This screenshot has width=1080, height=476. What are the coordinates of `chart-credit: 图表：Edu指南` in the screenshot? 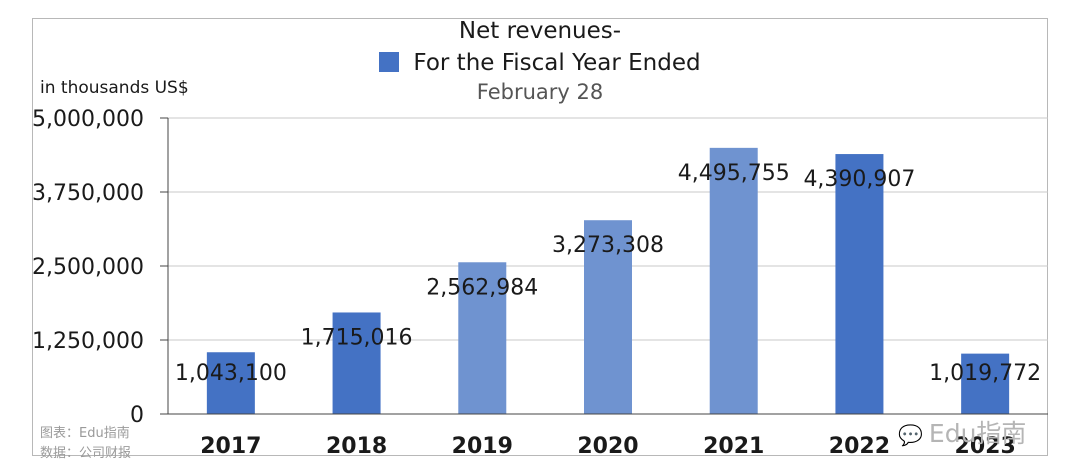 It's located at (85, 433).